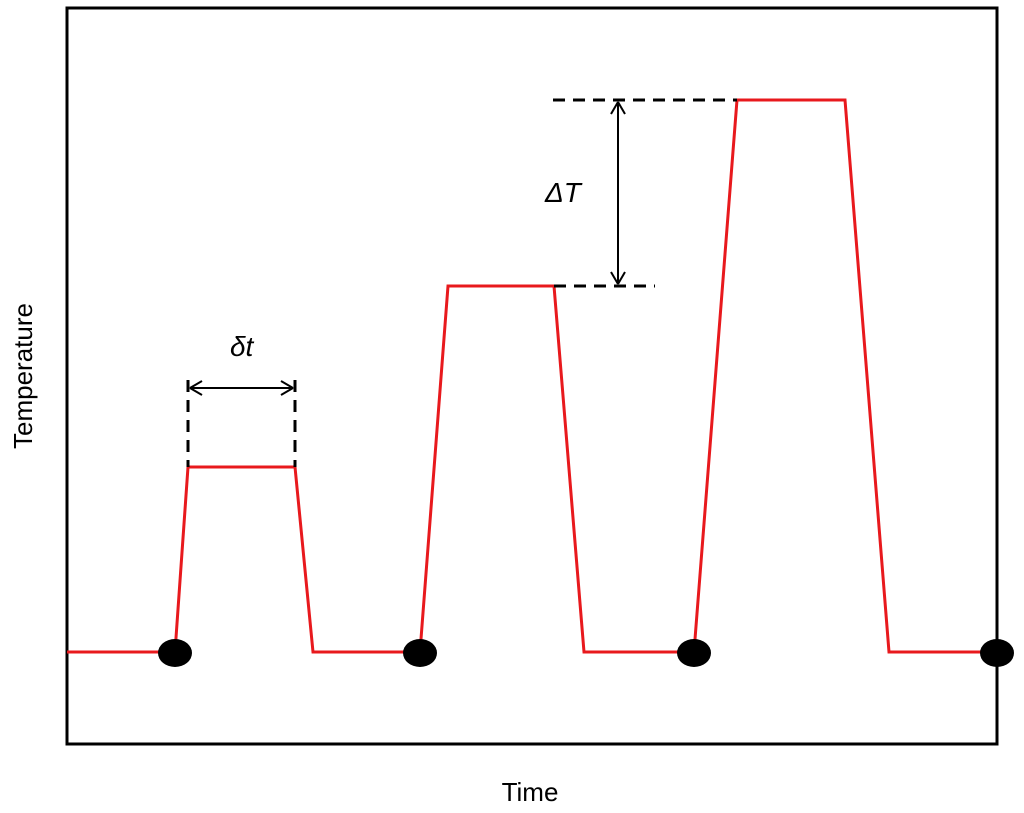 The height and width of the screenshot is (813, 1024). What do you see at coordinates (618, 278) in the screenshot?
I see `dT-arrowhead-bottom` at bounding box center [618, 278].